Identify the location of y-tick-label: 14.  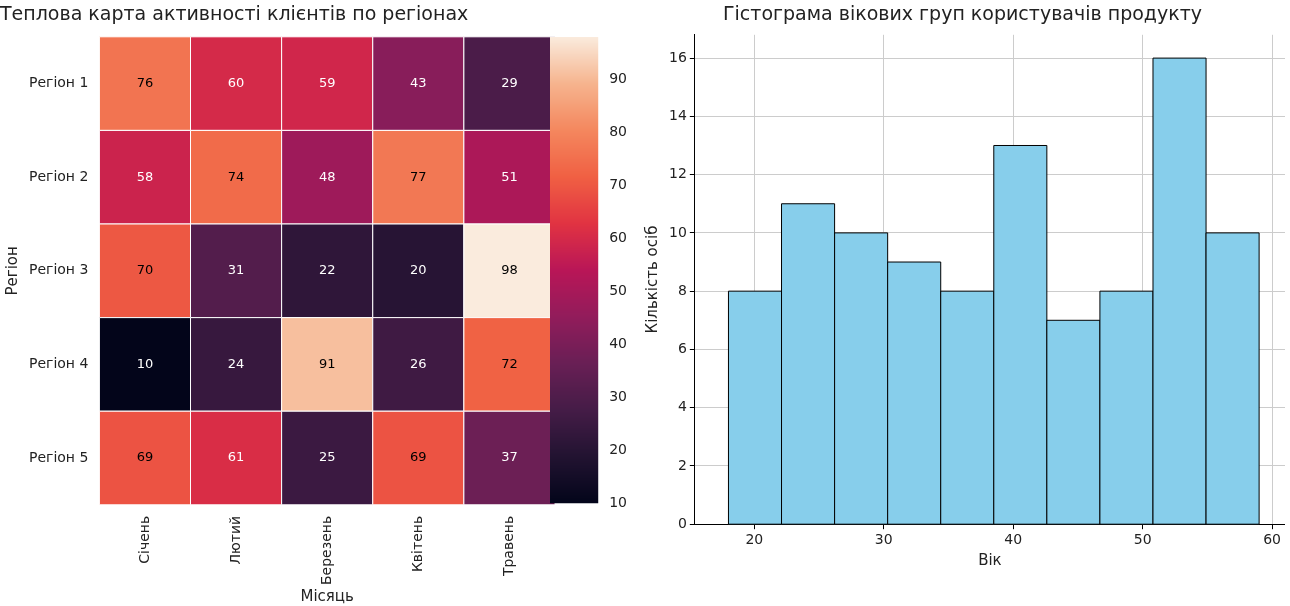
(677, 115).